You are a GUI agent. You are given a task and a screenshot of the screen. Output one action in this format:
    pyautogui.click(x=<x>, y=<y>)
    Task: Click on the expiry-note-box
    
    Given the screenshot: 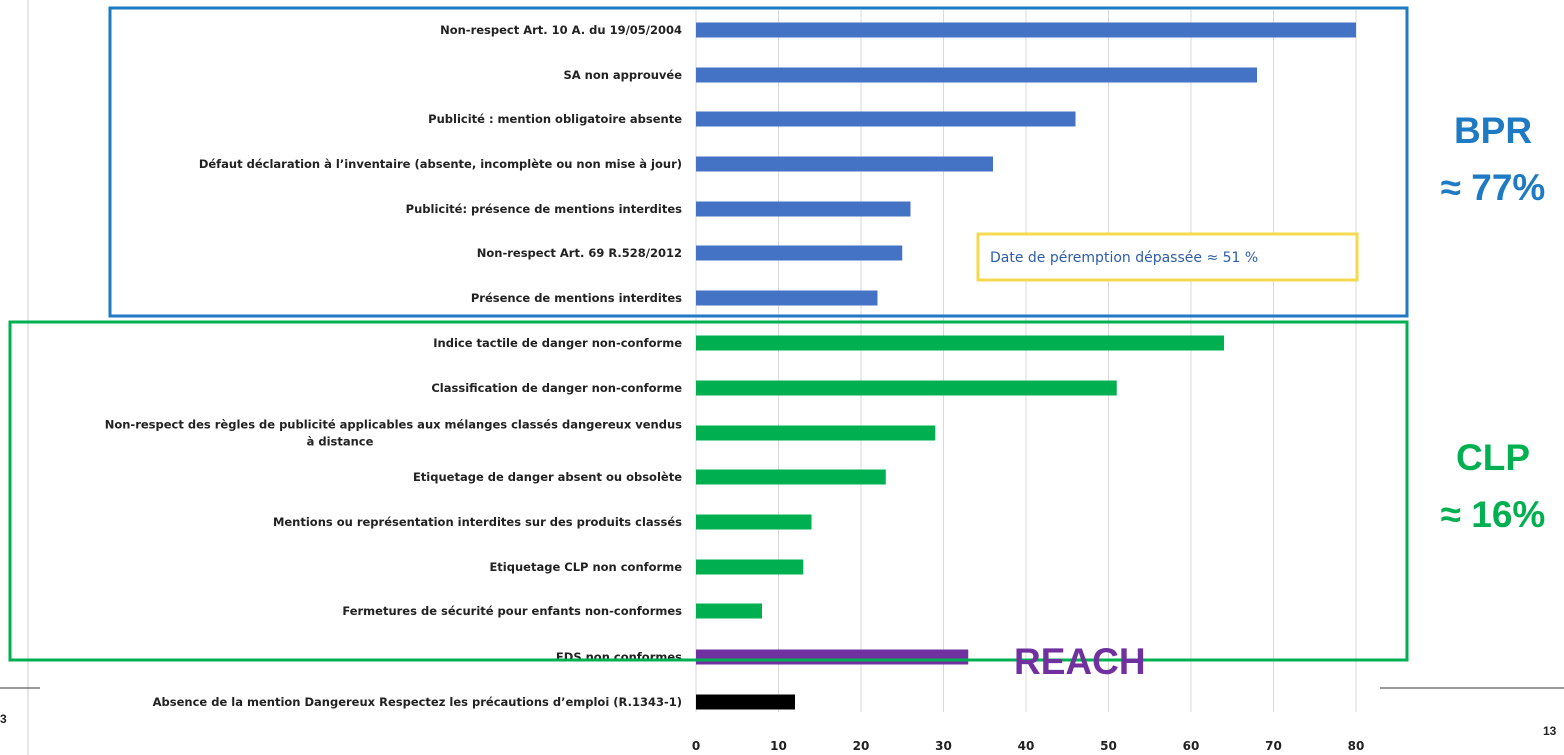 What is the action you would take?
    pyautogui.click(x=1167, y=257)
    